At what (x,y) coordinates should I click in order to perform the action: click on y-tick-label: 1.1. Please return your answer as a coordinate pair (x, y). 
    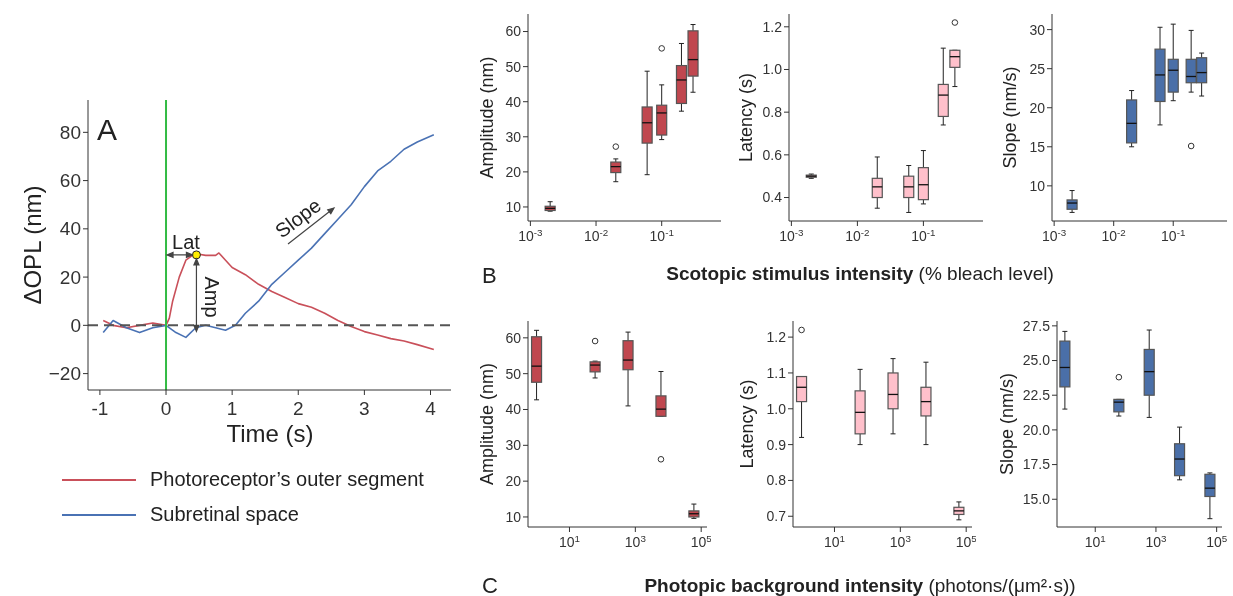
    Looking at the image, I should click on (776, 372).